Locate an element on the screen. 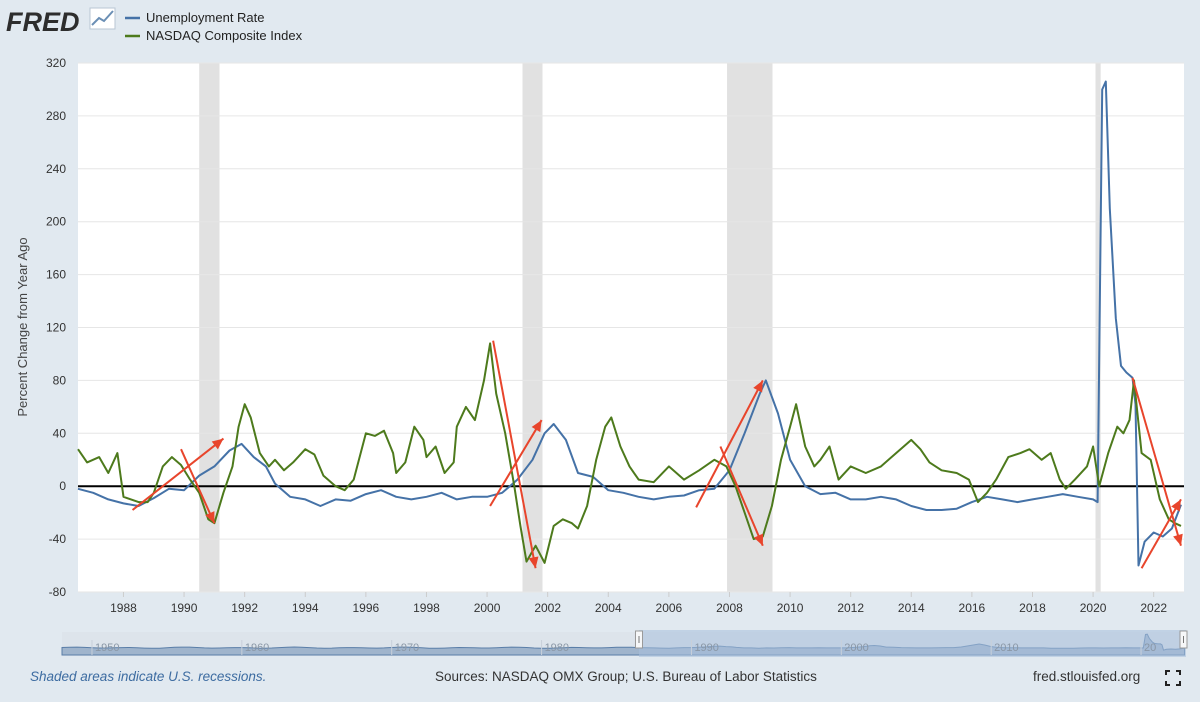 Image resolution: width=1200 pixels, height=702 pixels. y-axis-title: Percent Change from Year Ago is located at coordinates (22, 326).